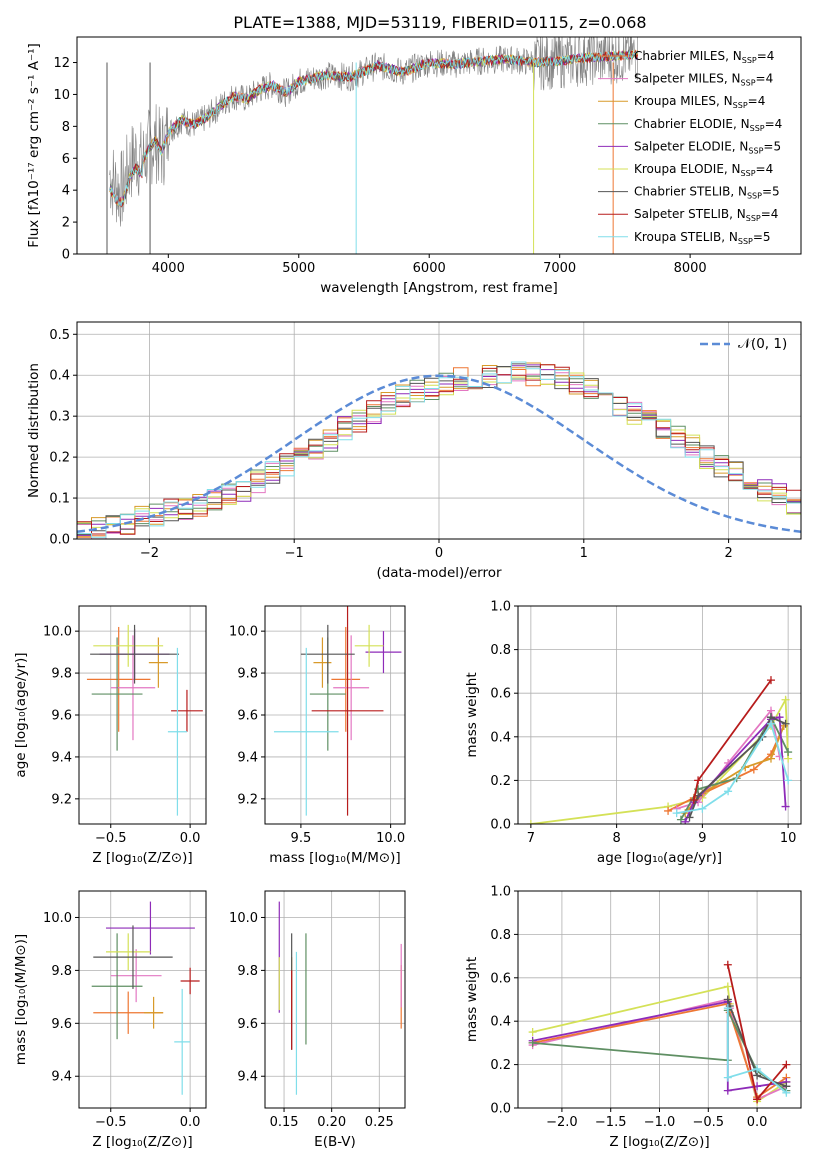  I want to click on x-tick-label: 9.5, so click(301, 838).